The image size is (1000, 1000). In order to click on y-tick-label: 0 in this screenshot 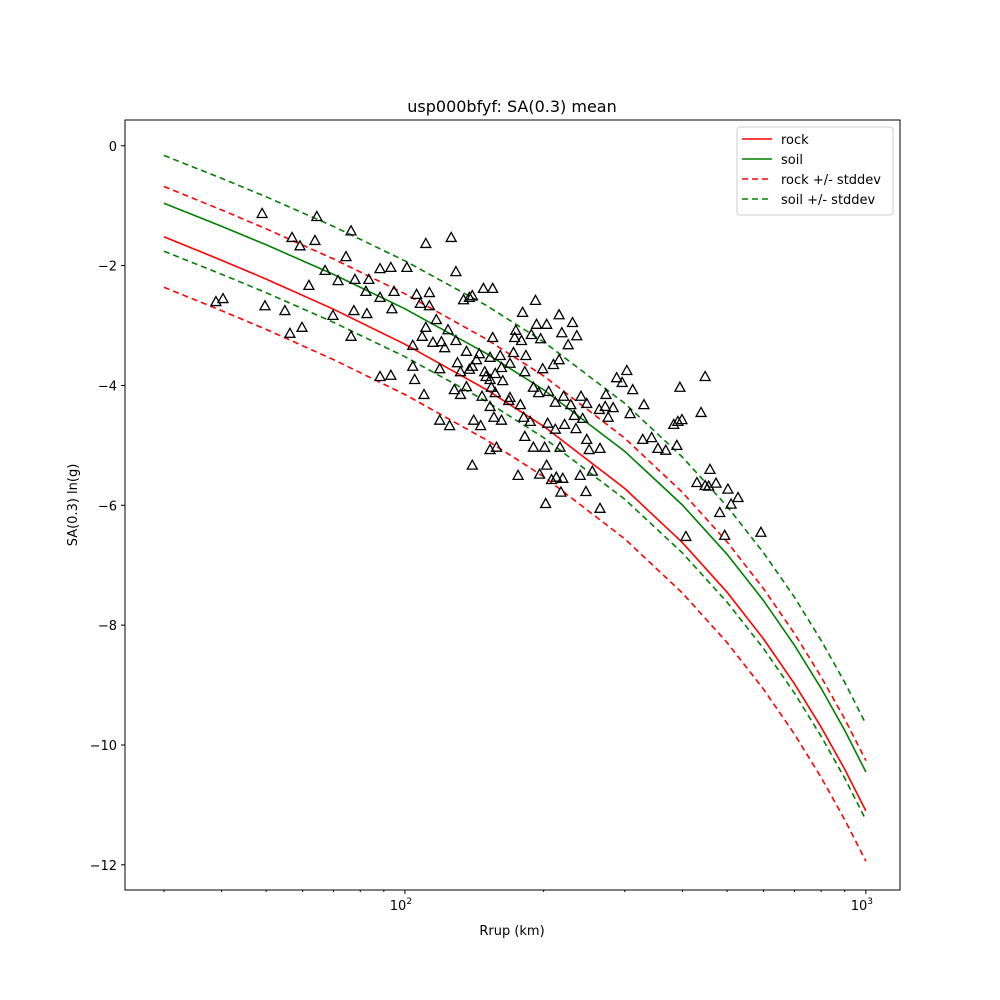, I will do `click(113, 147)`.